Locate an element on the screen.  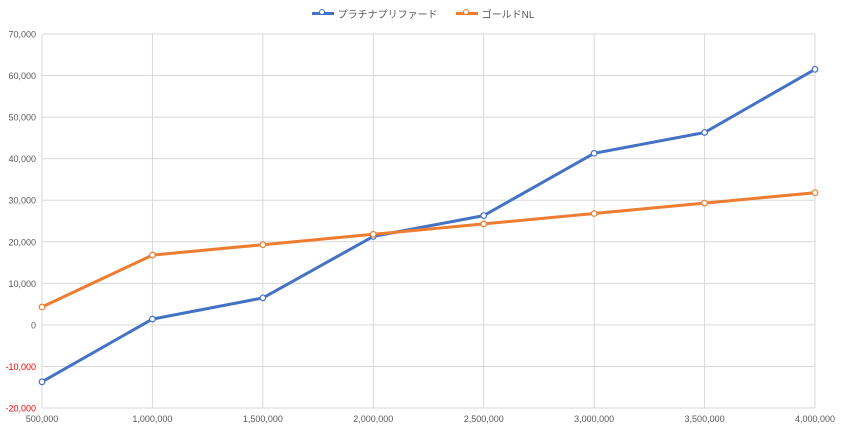
y-tick-label: -10,000 is located at coordinates (20, 367).